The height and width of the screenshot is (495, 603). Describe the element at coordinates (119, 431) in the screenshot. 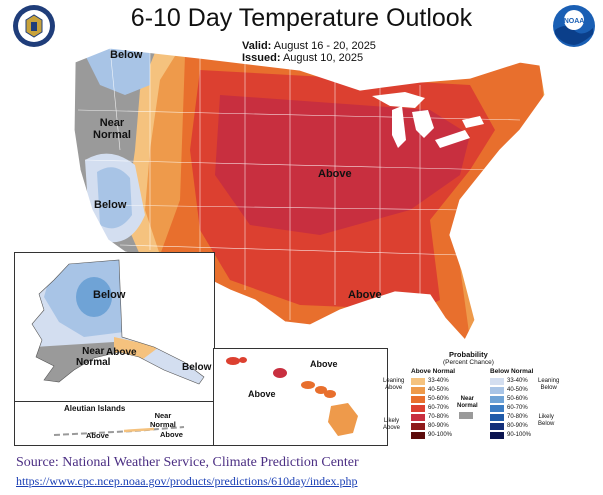

I see `aleutian-map` at that location.